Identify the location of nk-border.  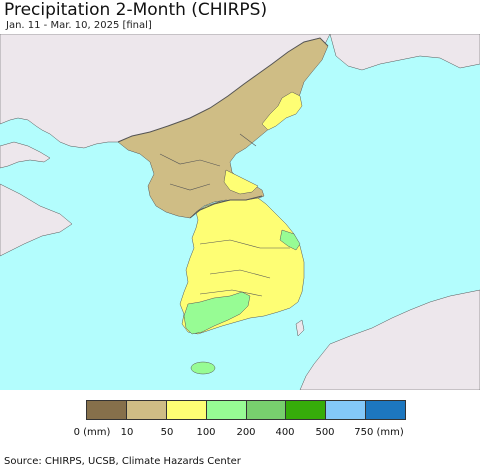
(223, 90).